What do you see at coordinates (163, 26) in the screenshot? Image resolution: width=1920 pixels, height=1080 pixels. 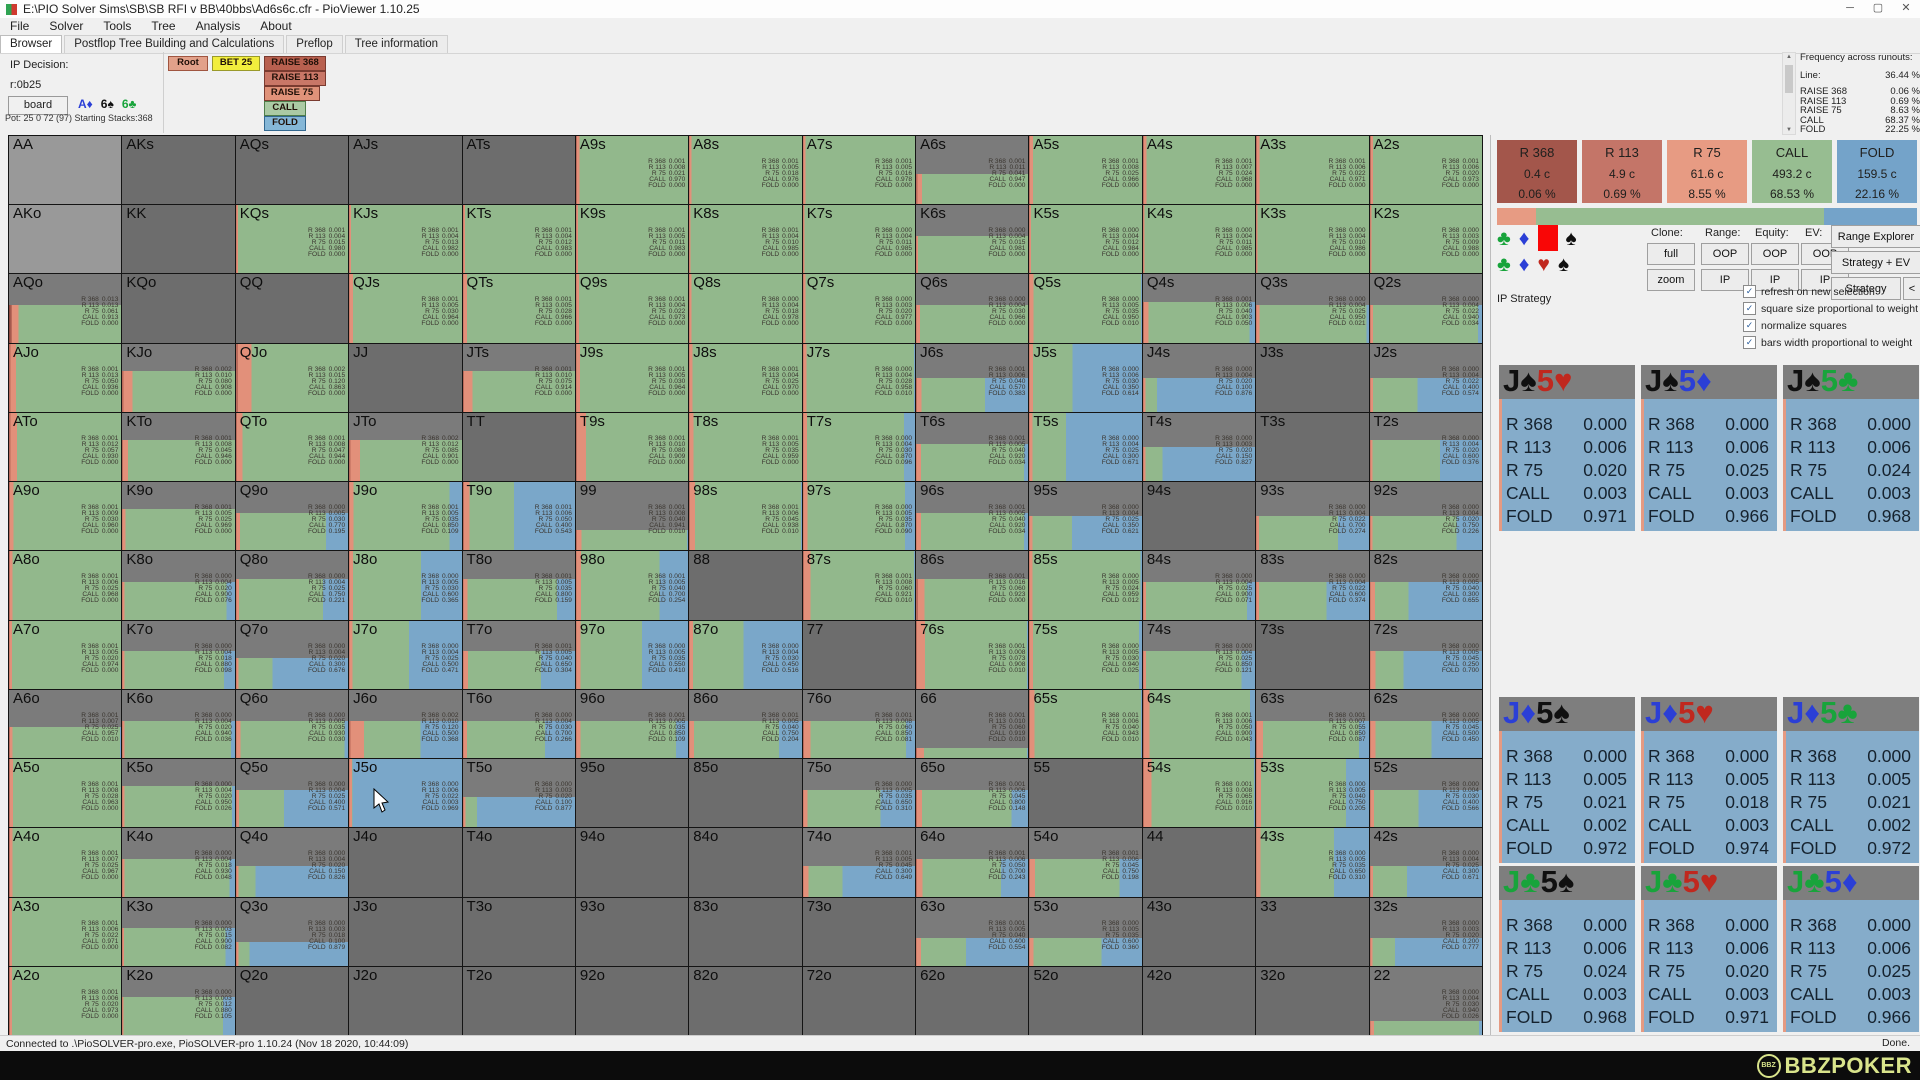 I see `menu-item-tree: Tree` at bounding box center [163, 26].